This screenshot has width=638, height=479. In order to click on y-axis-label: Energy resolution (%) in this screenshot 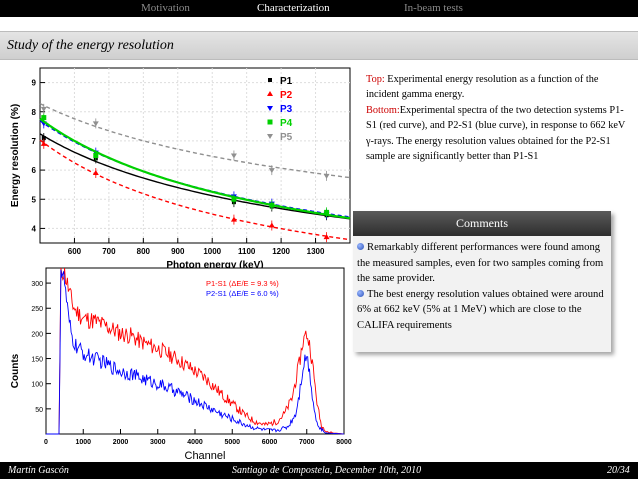, I will do `click(15, 155)`.